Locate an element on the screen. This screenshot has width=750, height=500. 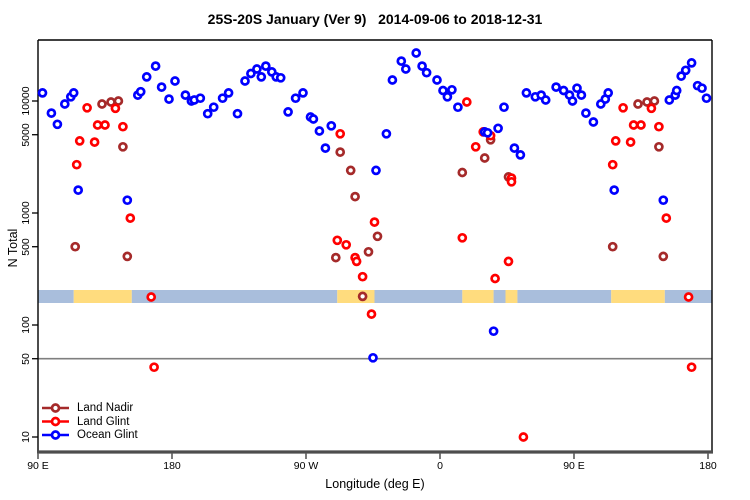
legend-marker-land-nadir is located at coordinates (55, 408).